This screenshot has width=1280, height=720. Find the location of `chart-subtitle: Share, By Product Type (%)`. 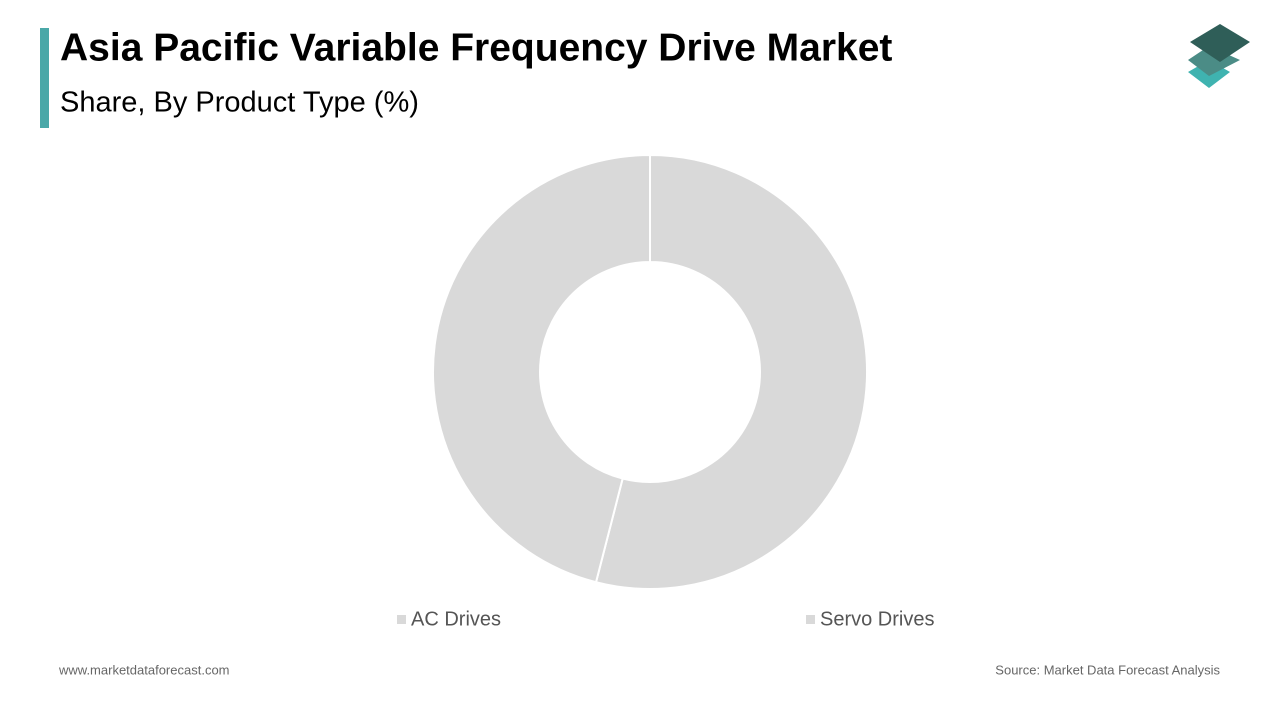

chart-subtitle: Share, By Product Type (%) is located at coordinates (239, 103).